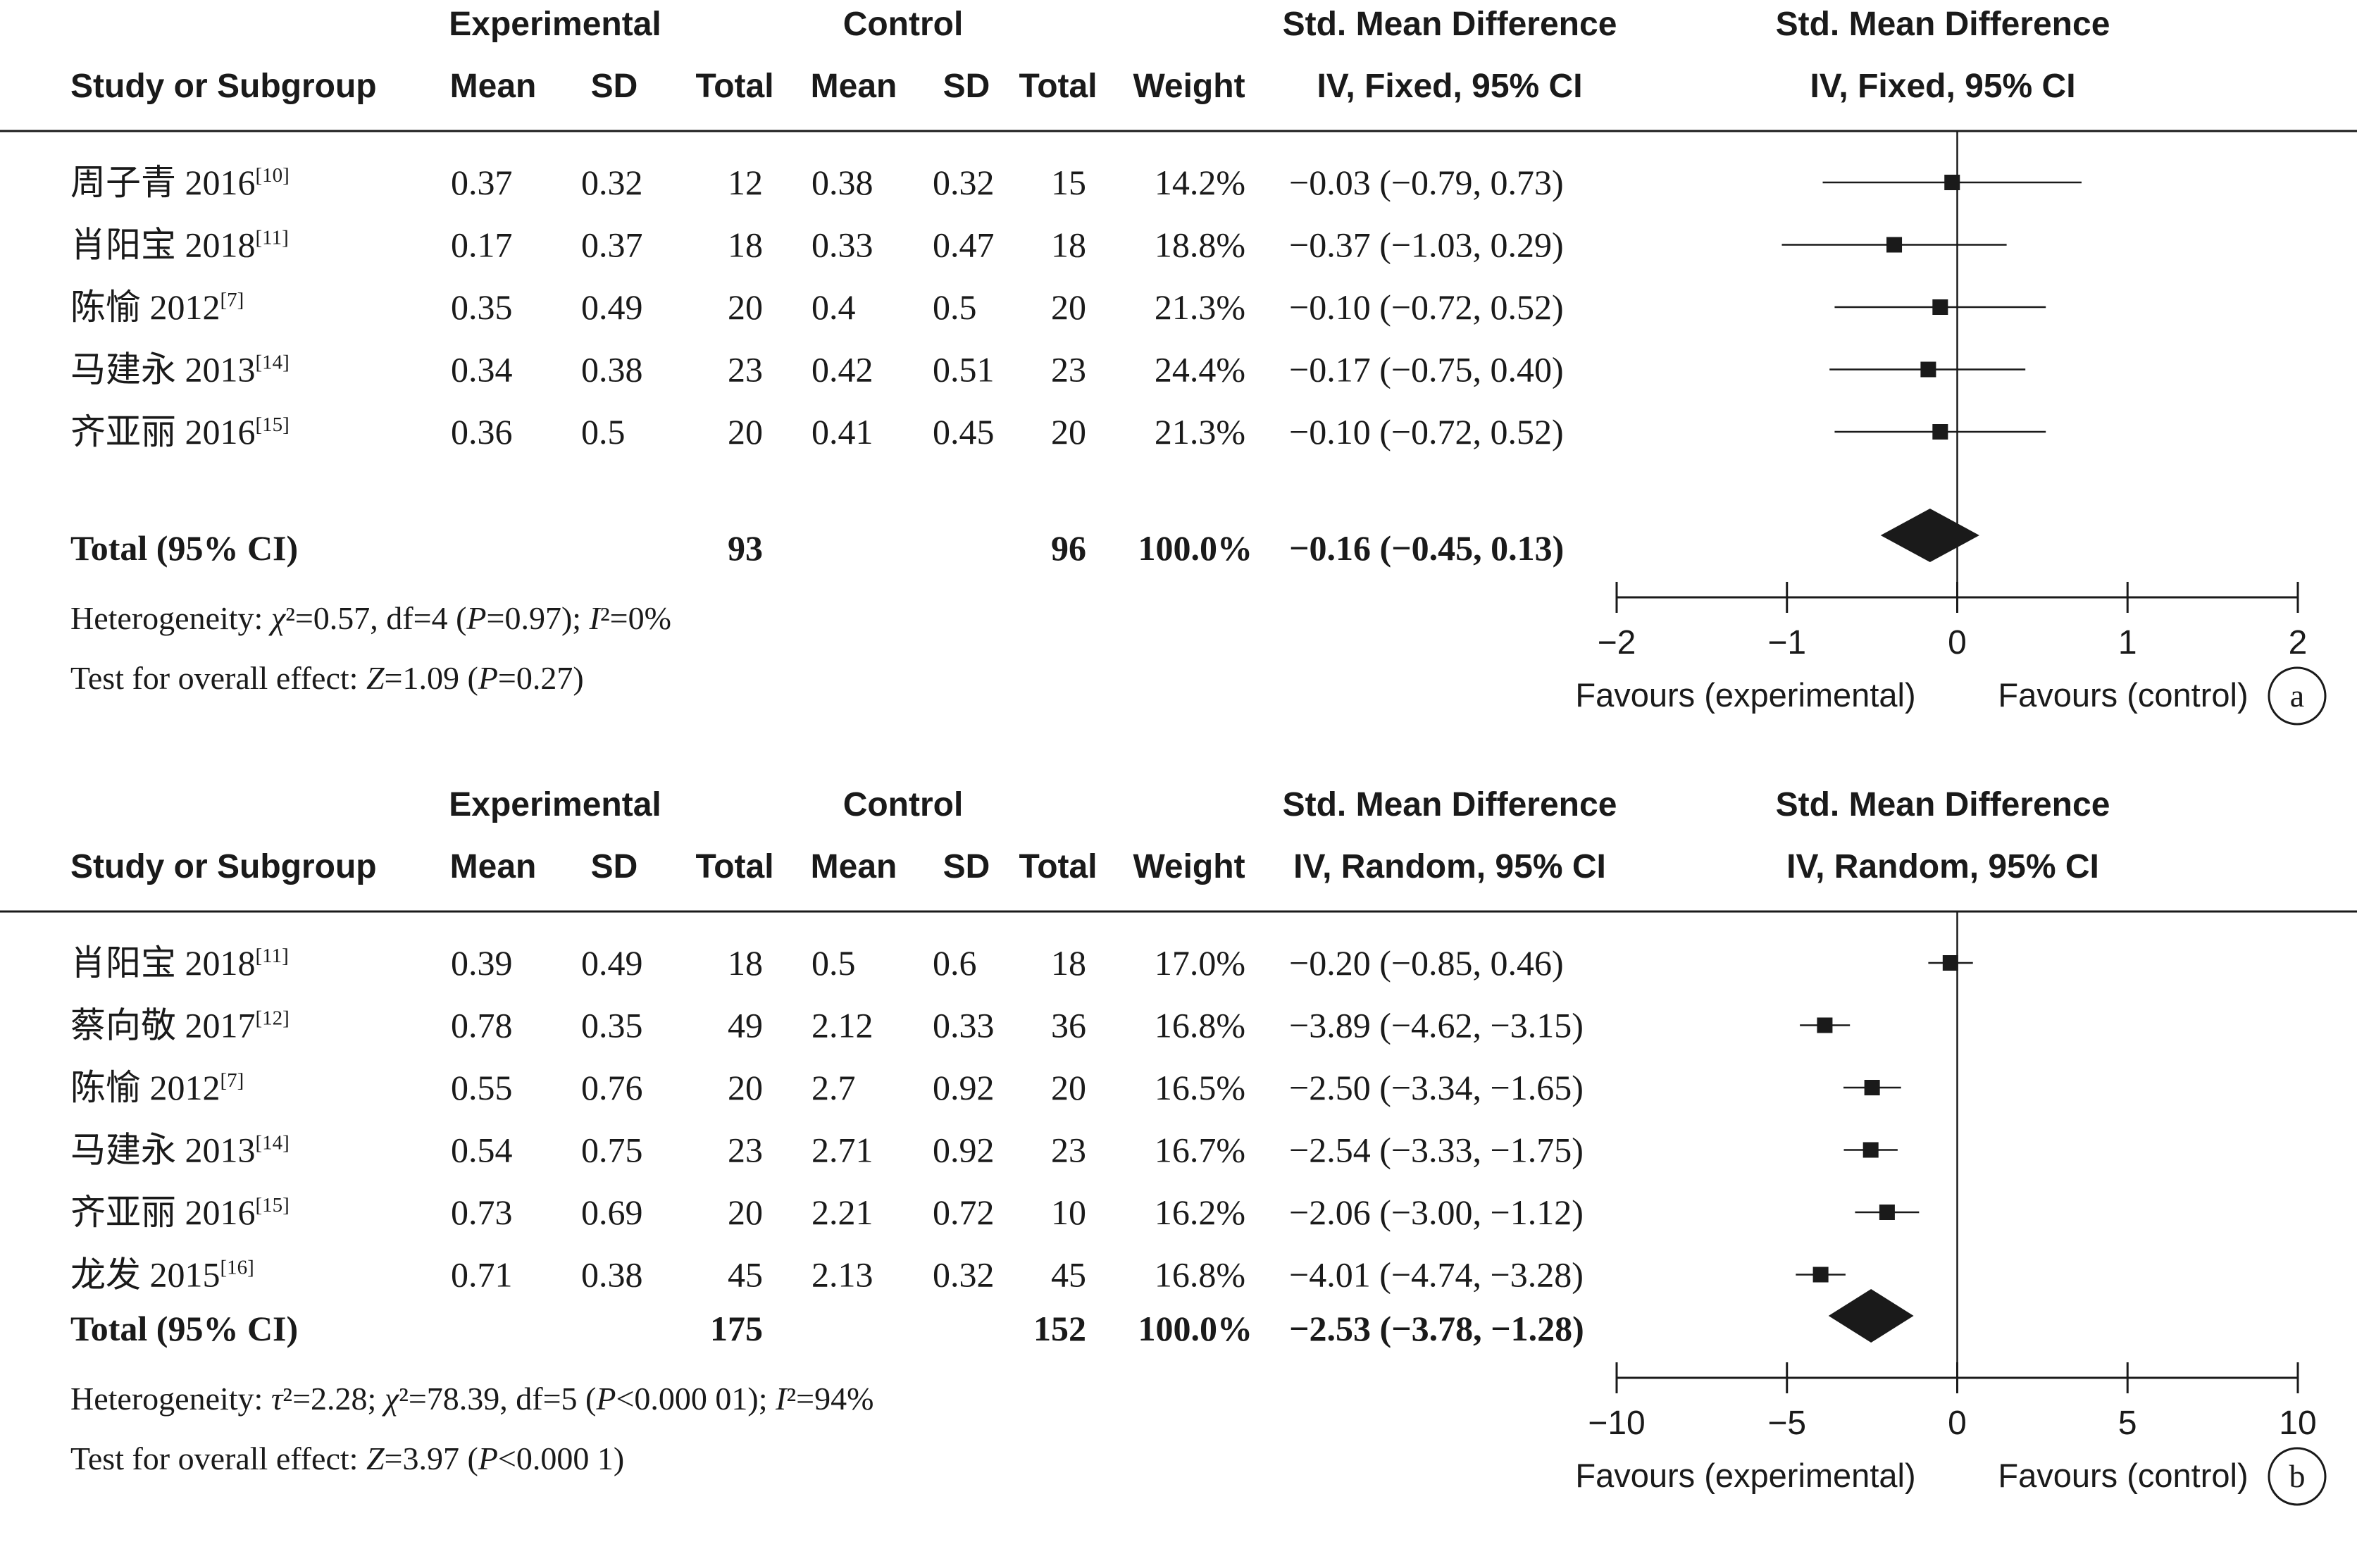  I want to click on mean-experimental: 0.54, so click(482, 1150).